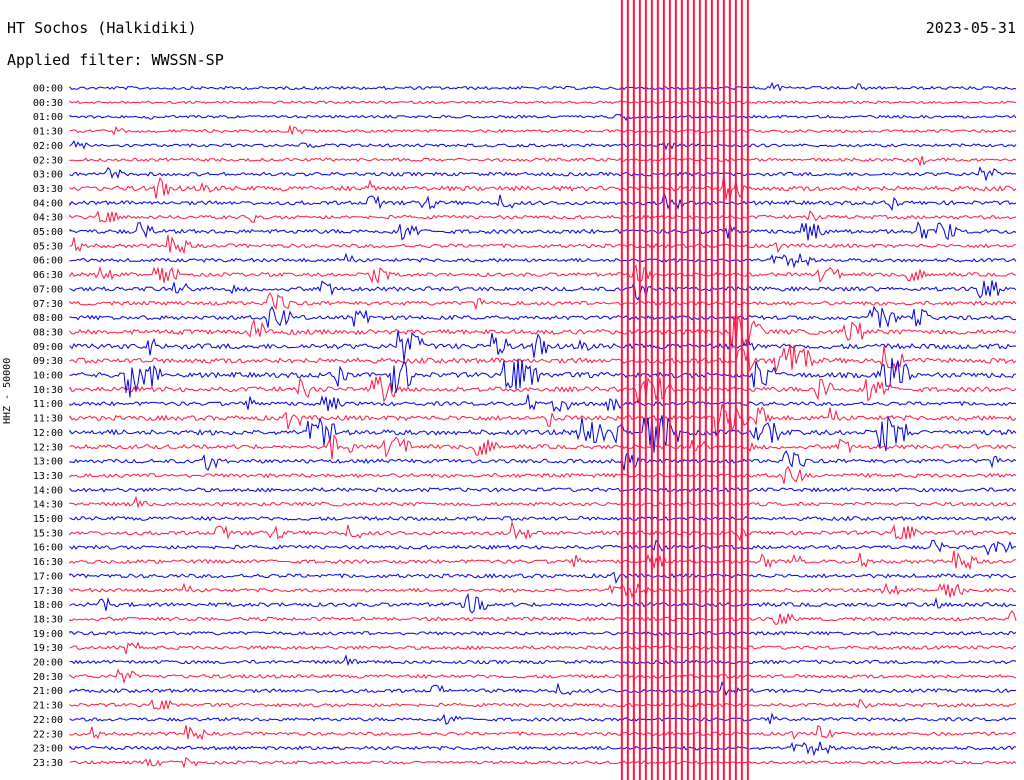 Image resolution: width=1024 pixels, height=780 pixels. I want to click on time-tick-label: 05:00, so click(48, 232).